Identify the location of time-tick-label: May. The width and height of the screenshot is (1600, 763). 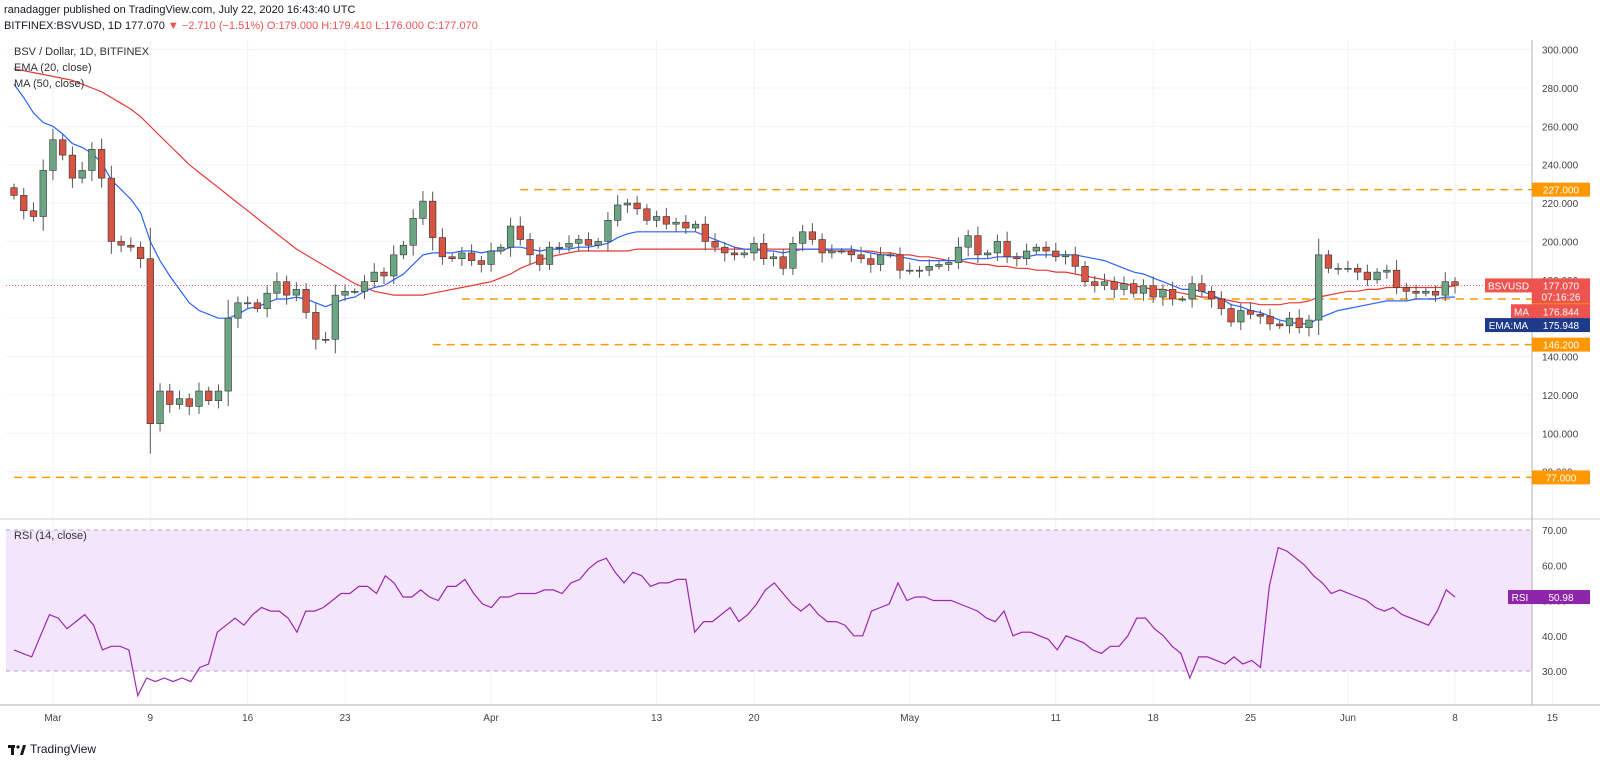
(909, 718).